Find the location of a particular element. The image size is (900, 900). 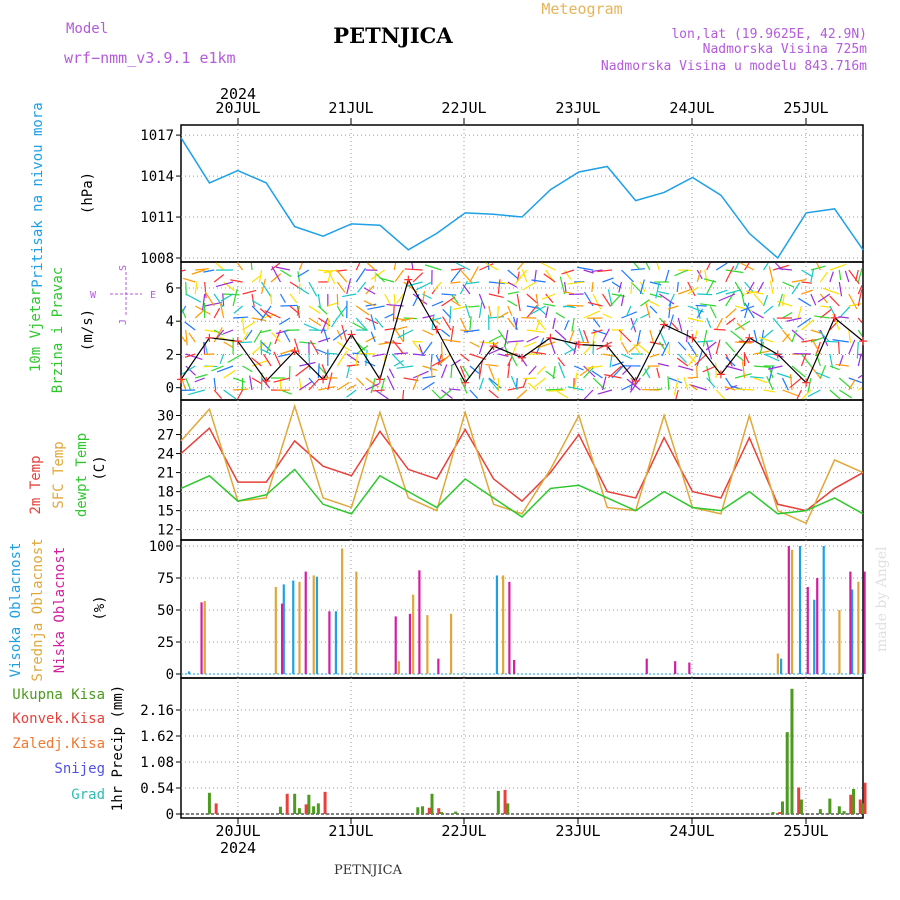

wind-unit-label: (m/s) is located at coordinates (88, 330).